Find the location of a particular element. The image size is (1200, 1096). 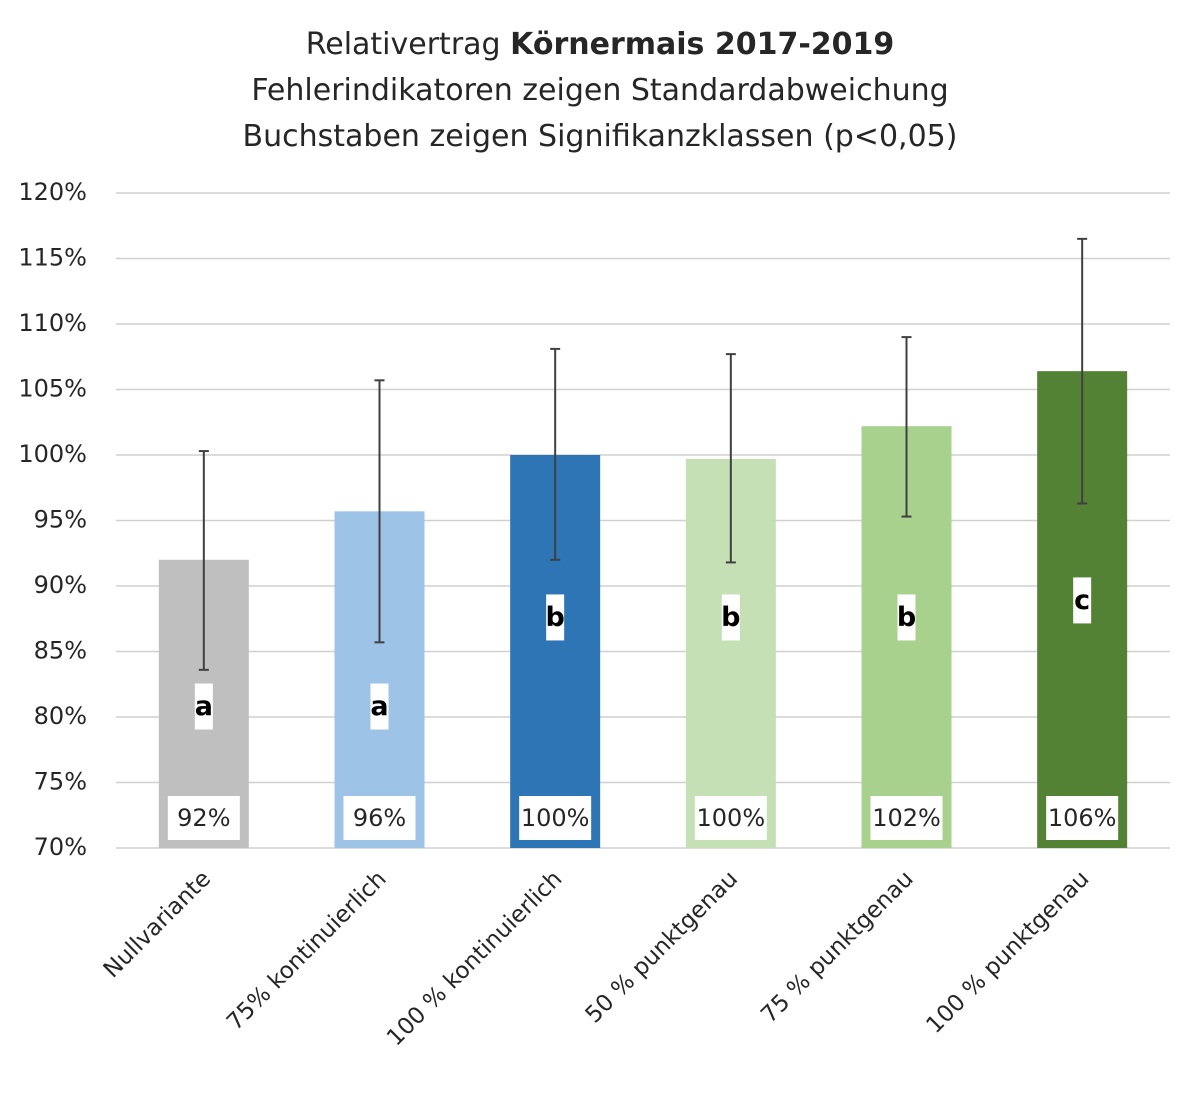

chart-title-bold: Körnermais 2017-2019 is located at coordinates (702, 44).